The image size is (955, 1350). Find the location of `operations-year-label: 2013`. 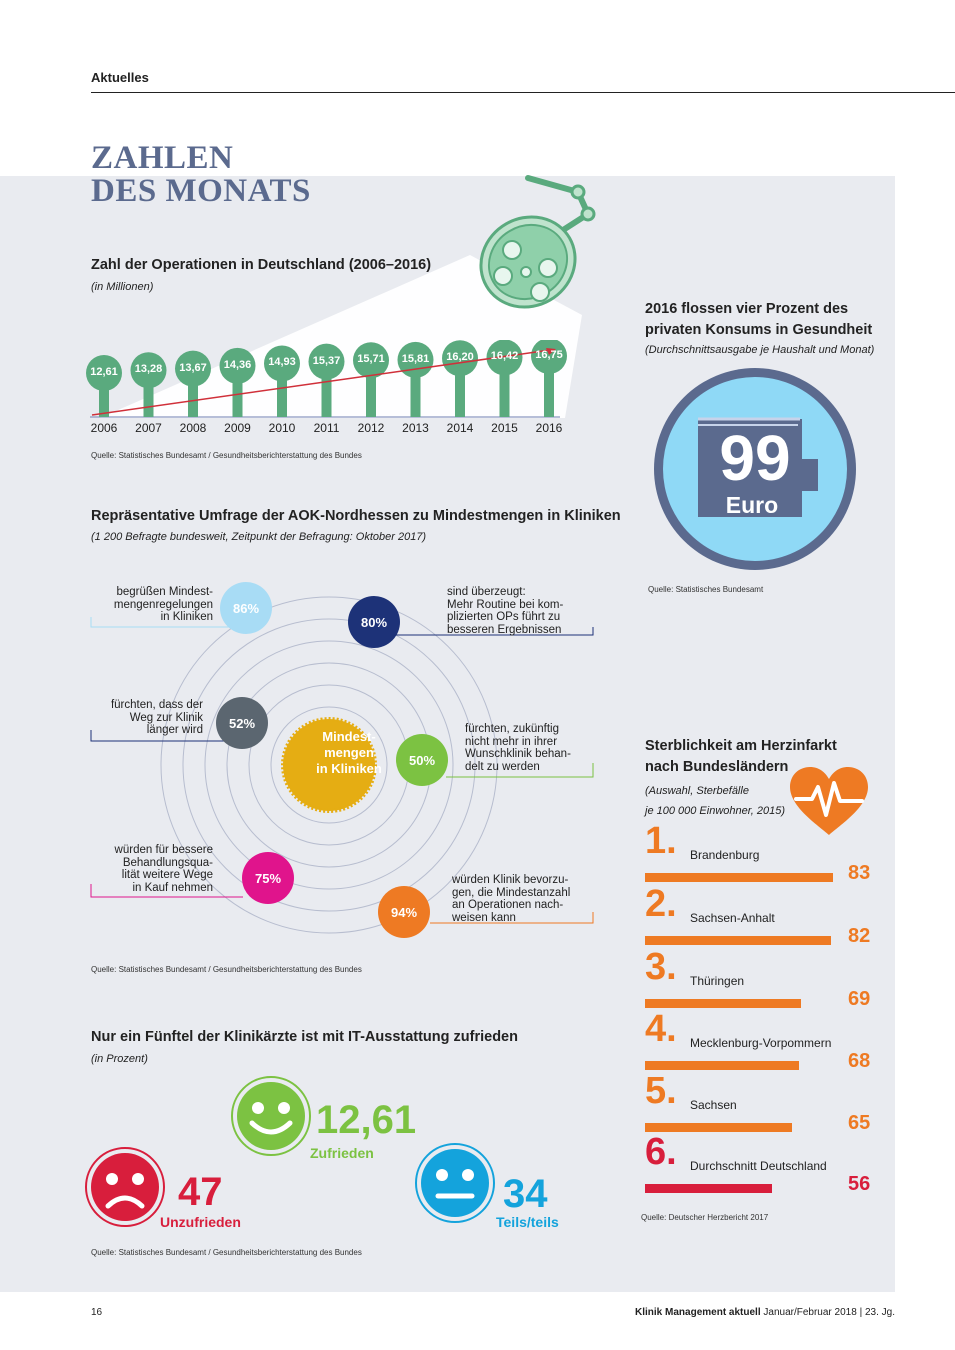

operations-year-label: 2013 is located at coordinates (415, 428).